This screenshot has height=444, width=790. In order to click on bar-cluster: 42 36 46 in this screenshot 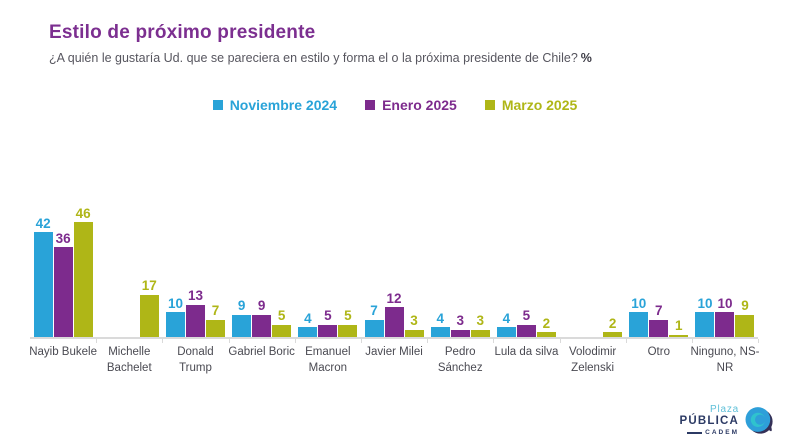, I will do `click(63, 271)`.